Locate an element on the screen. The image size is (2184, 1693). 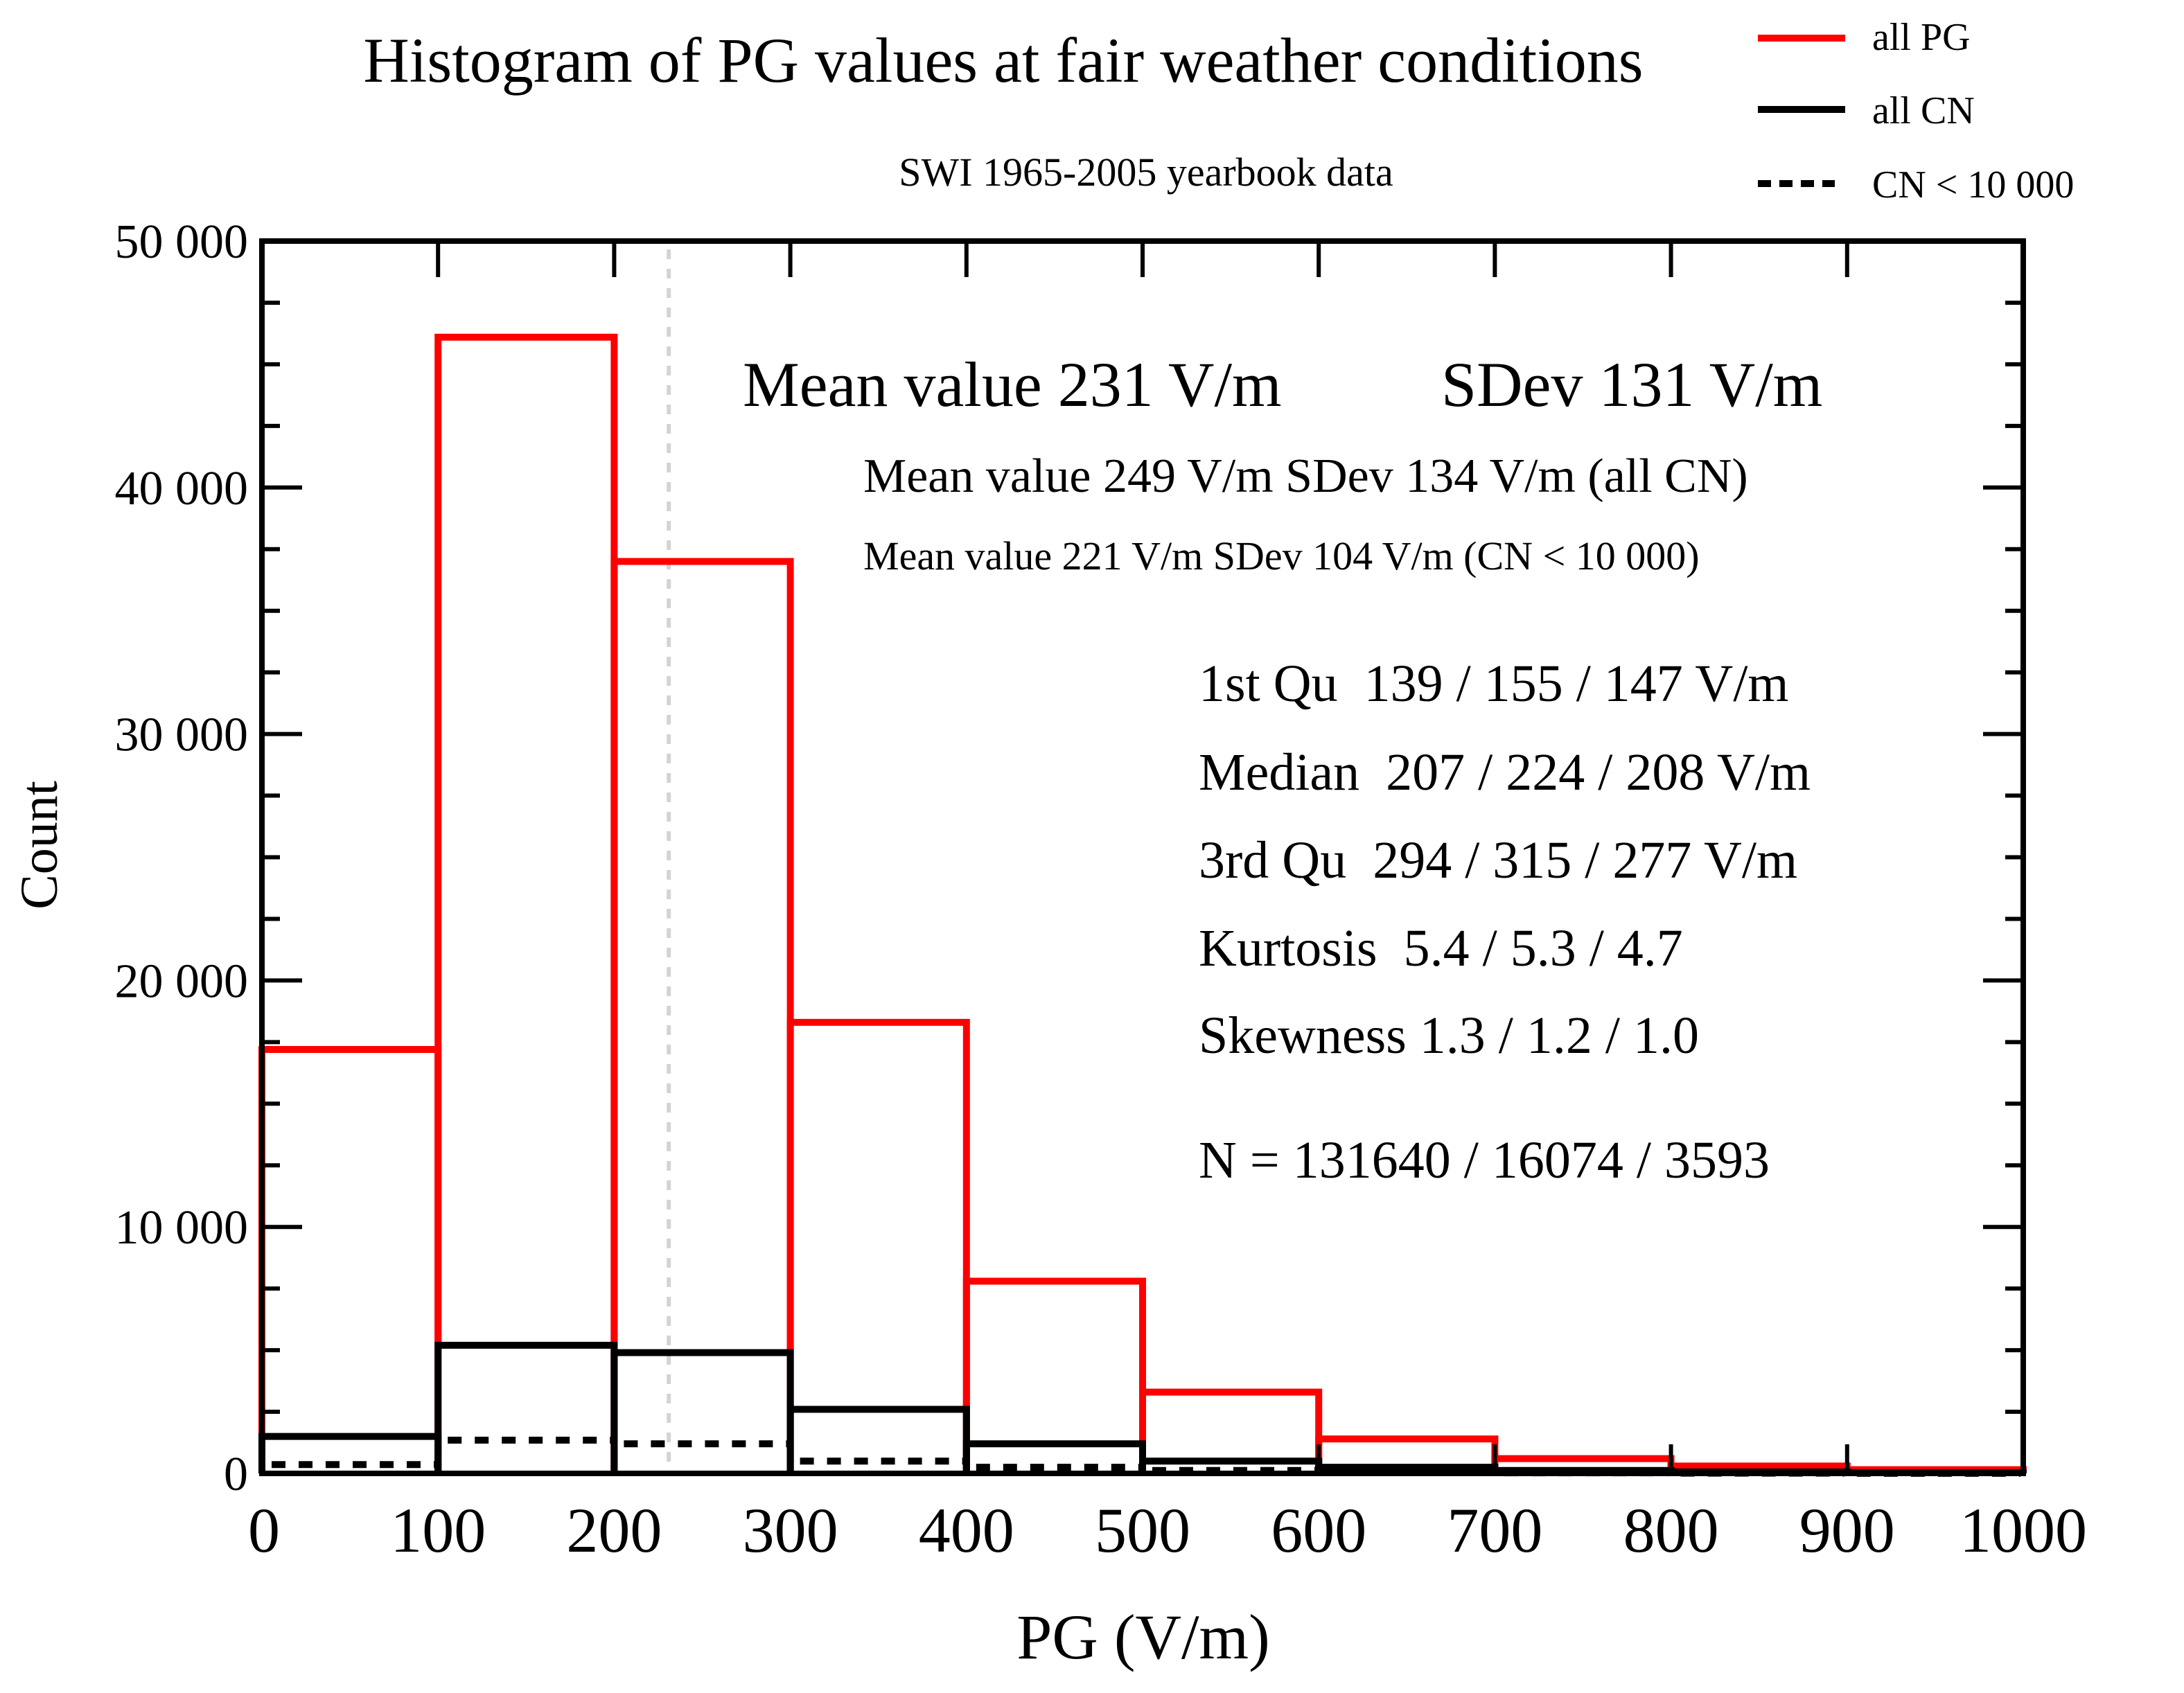
x-tick-label-6: 600 is located at coordinates (1318, 1530).